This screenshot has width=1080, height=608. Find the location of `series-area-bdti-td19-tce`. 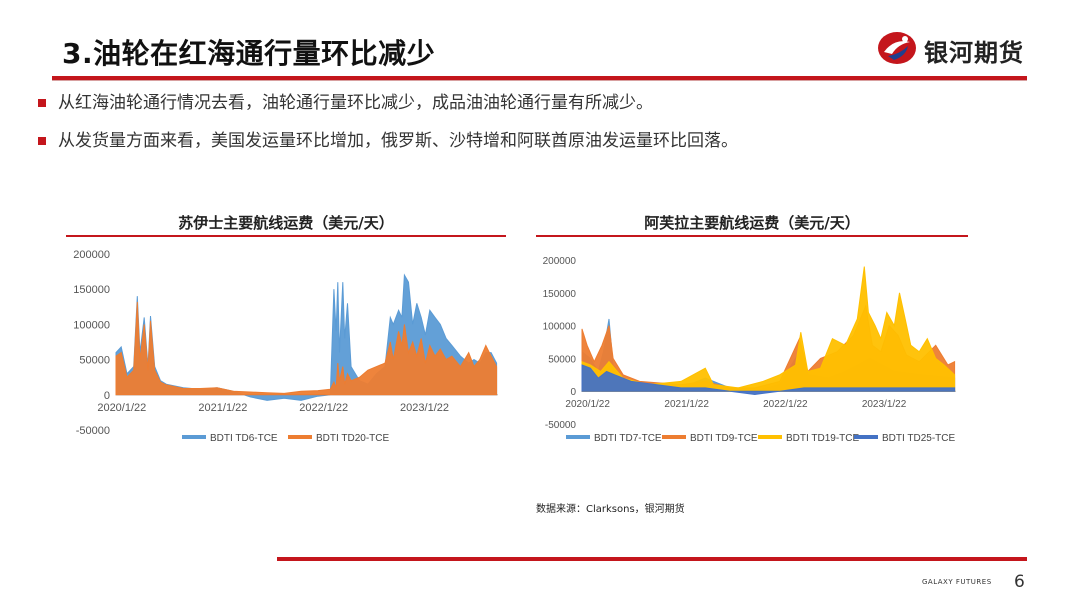

series-area-bdti-td19-tce is located at coordinates (768, 329).